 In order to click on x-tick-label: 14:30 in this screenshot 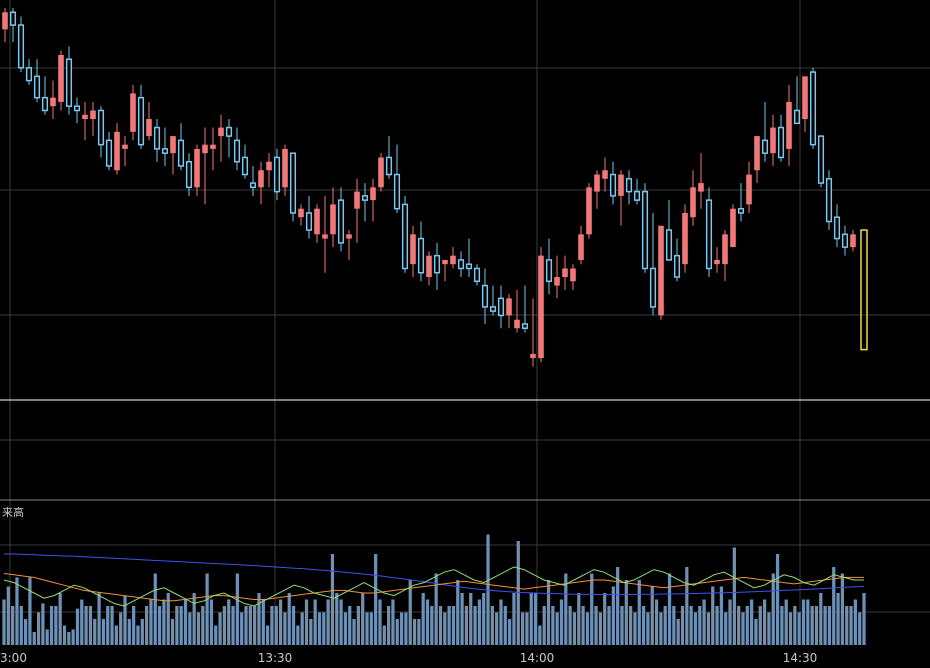, I will do `click(800, 658)`.